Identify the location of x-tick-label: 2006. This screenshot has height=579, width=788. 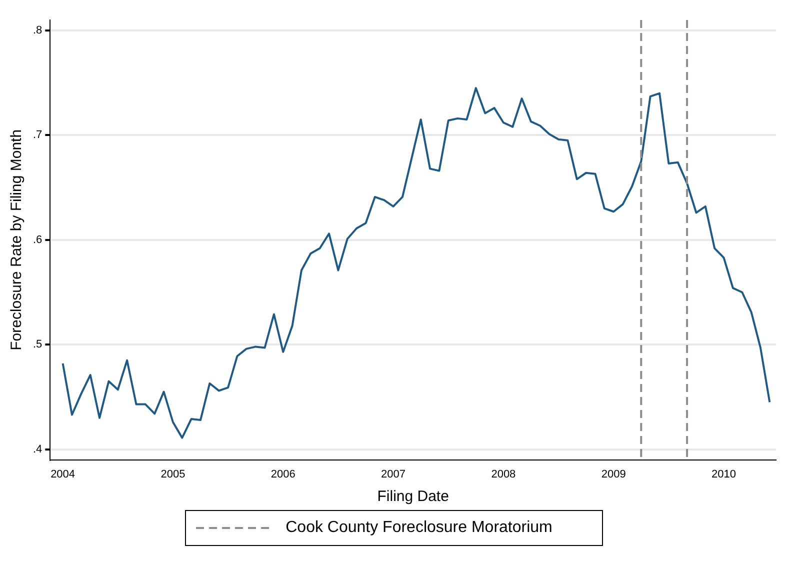
(283, 474).